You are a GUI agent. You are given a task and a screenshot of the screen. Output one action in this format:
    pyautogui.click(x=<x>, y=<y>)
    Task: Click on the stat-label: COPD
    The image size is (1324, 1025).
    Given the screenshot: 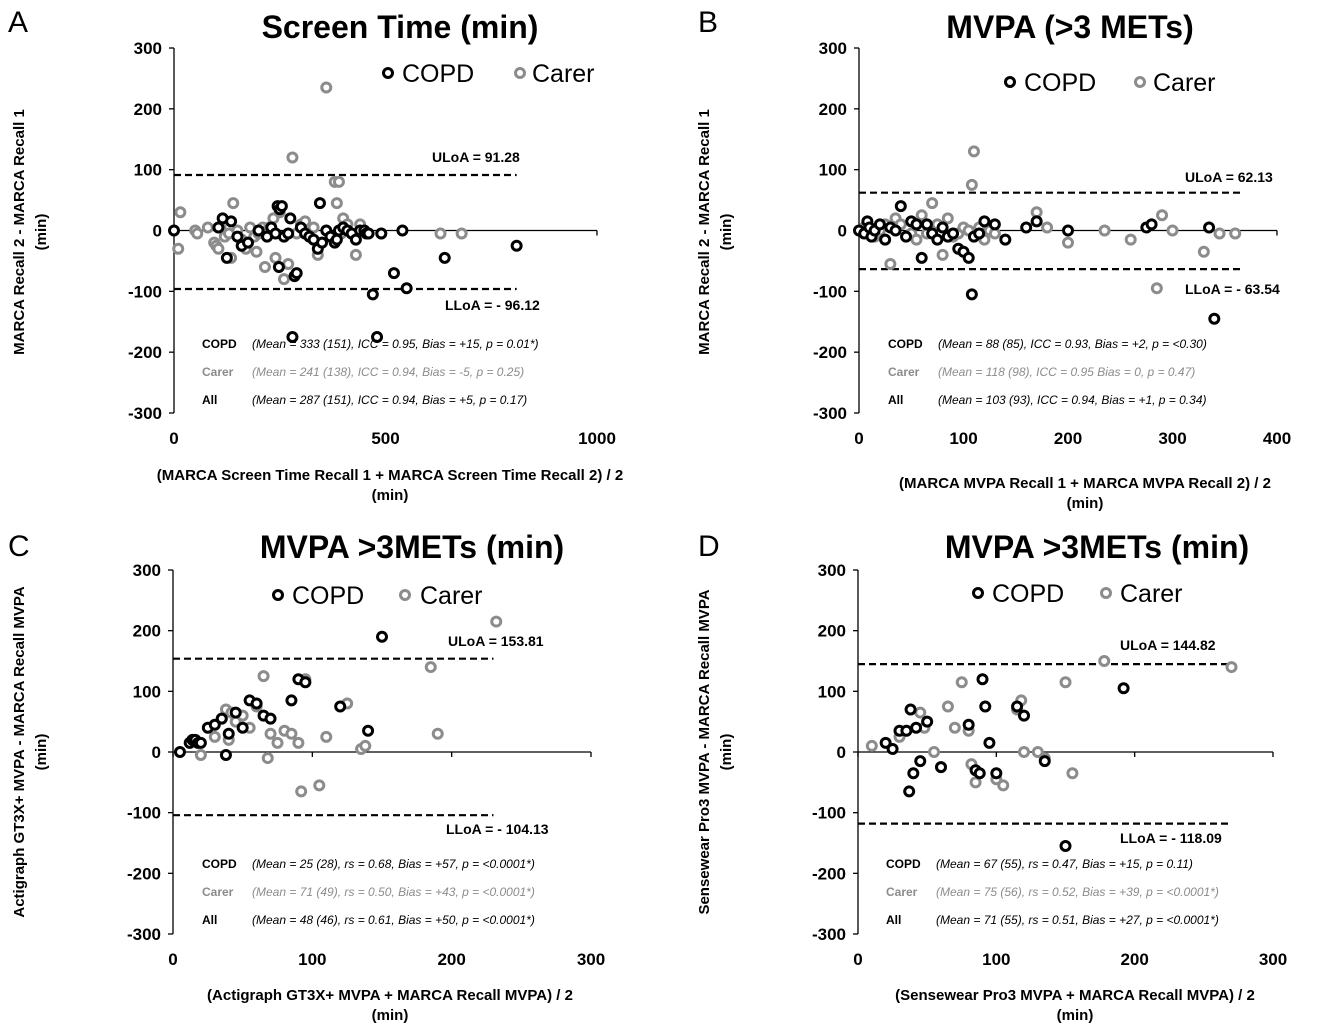 What is the action you would take?
    pyautogui.click(x=219, y=864)
    